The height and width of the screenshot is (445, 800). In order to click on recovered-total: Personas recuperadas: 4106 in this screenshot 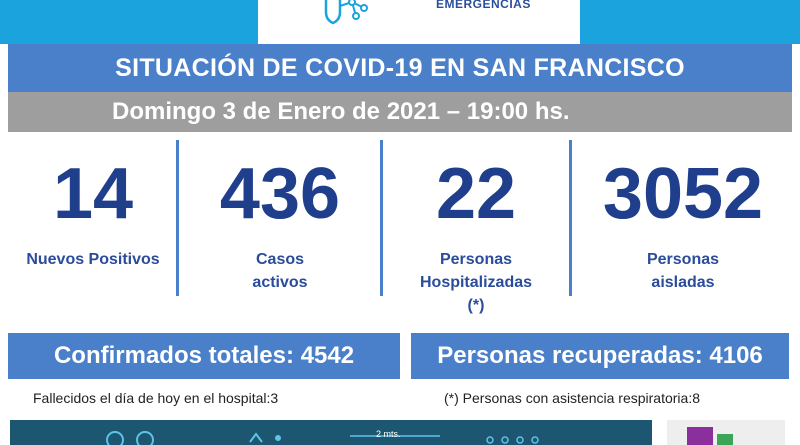, I will do `click(600, 355)`.